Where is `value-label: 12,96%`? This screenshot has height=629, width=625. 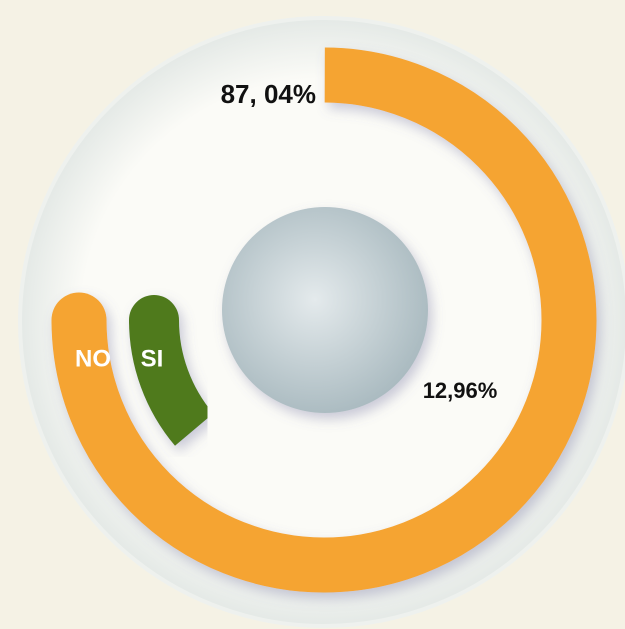
value-label: 12,96% is located at coordinates (460, 390).